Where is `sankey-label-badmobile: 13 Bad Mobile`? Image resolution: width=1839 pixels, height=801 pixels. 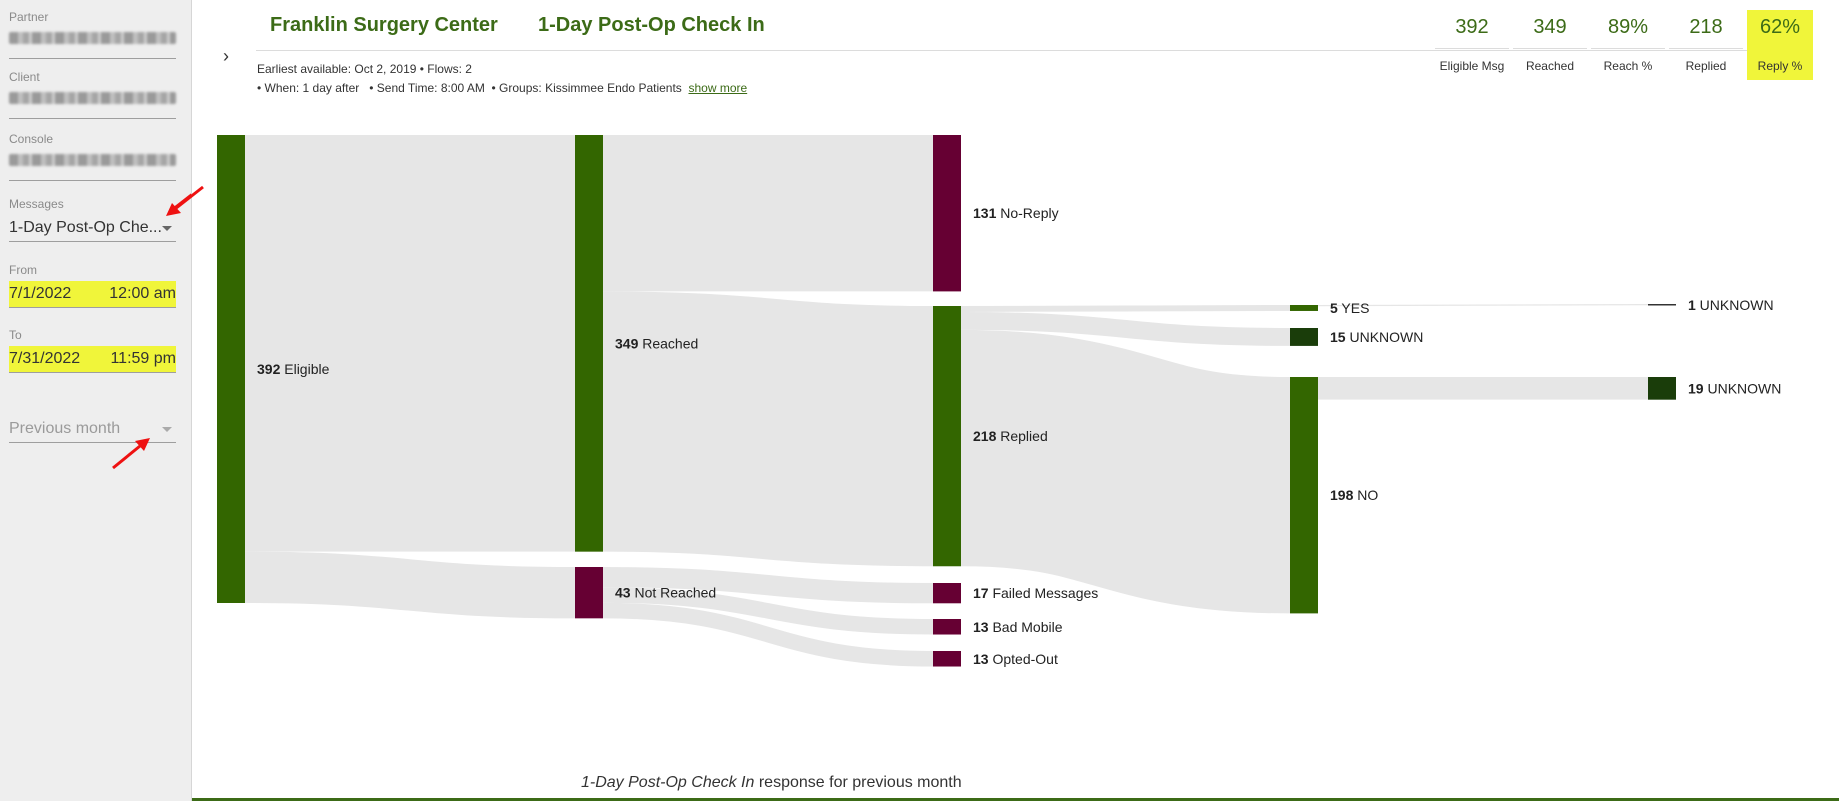
sankey-label-badmobile: 13 Bad Mobile is located at coordinates (1018, 627).